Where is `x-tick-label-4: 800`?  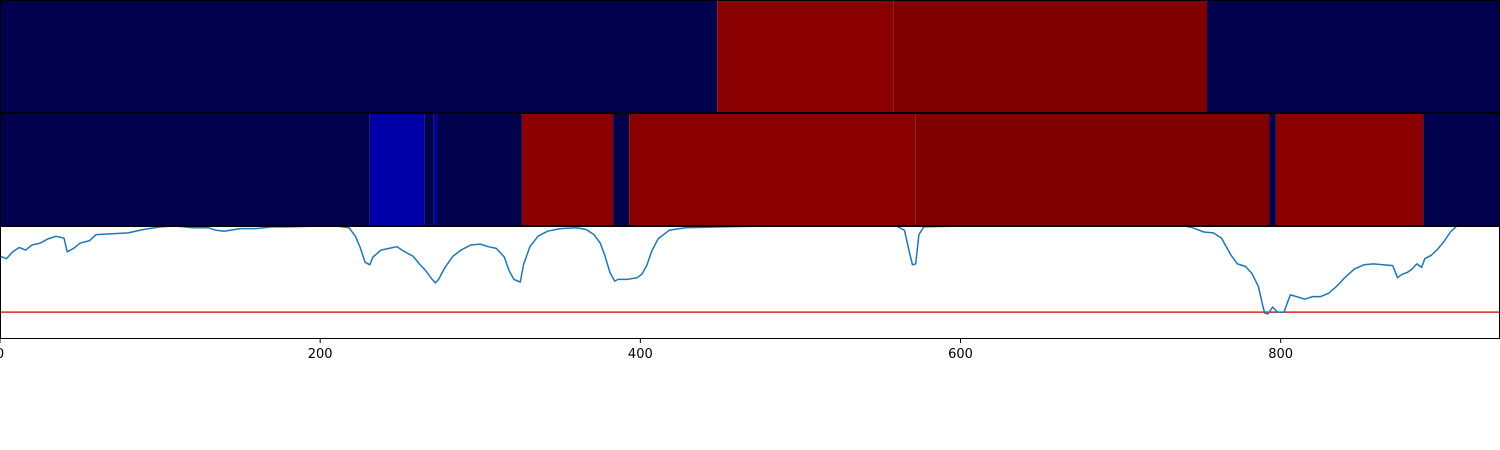 x-tick-label-4: 800 is located at coordinates (1280, 354).